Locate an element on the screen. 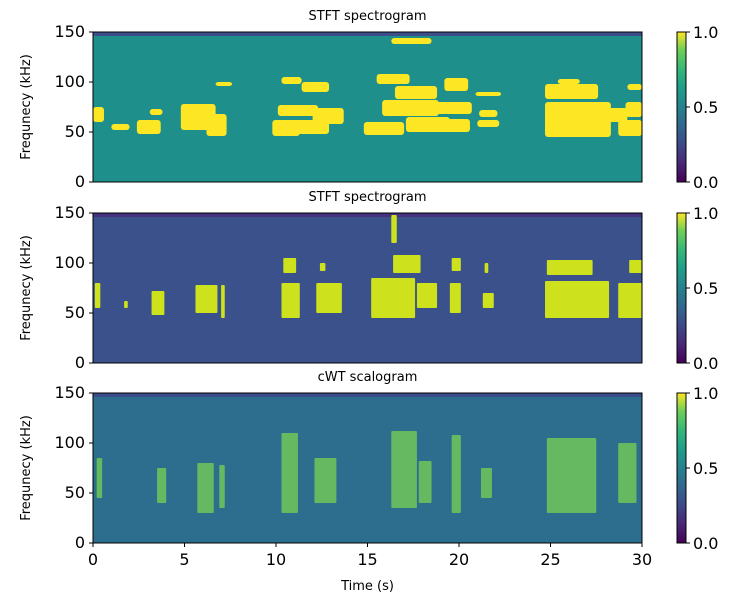 This screenshot has width=739, height=602. x-tick-label: 20 is located at coordinates (459, 559).